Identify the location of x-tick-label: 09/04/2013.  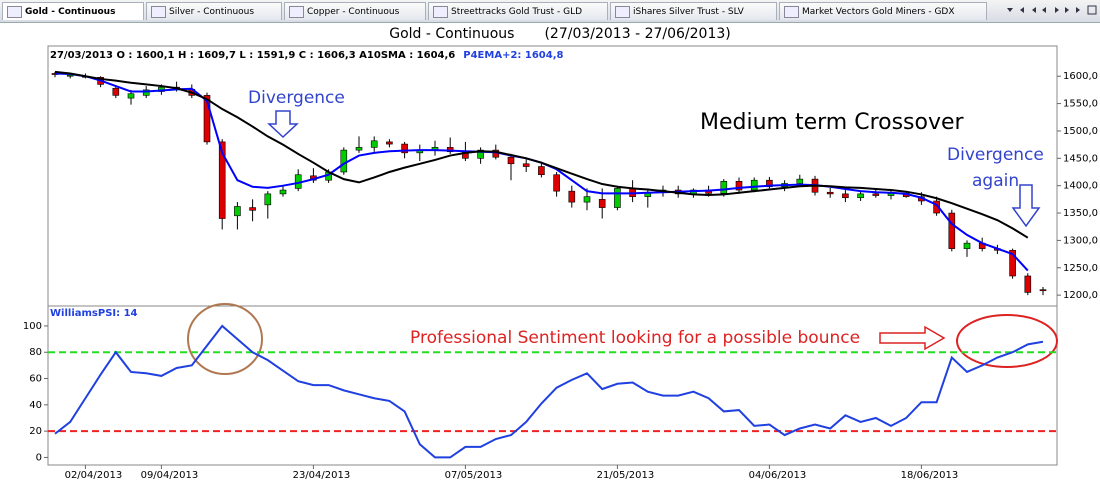
(170, 475).